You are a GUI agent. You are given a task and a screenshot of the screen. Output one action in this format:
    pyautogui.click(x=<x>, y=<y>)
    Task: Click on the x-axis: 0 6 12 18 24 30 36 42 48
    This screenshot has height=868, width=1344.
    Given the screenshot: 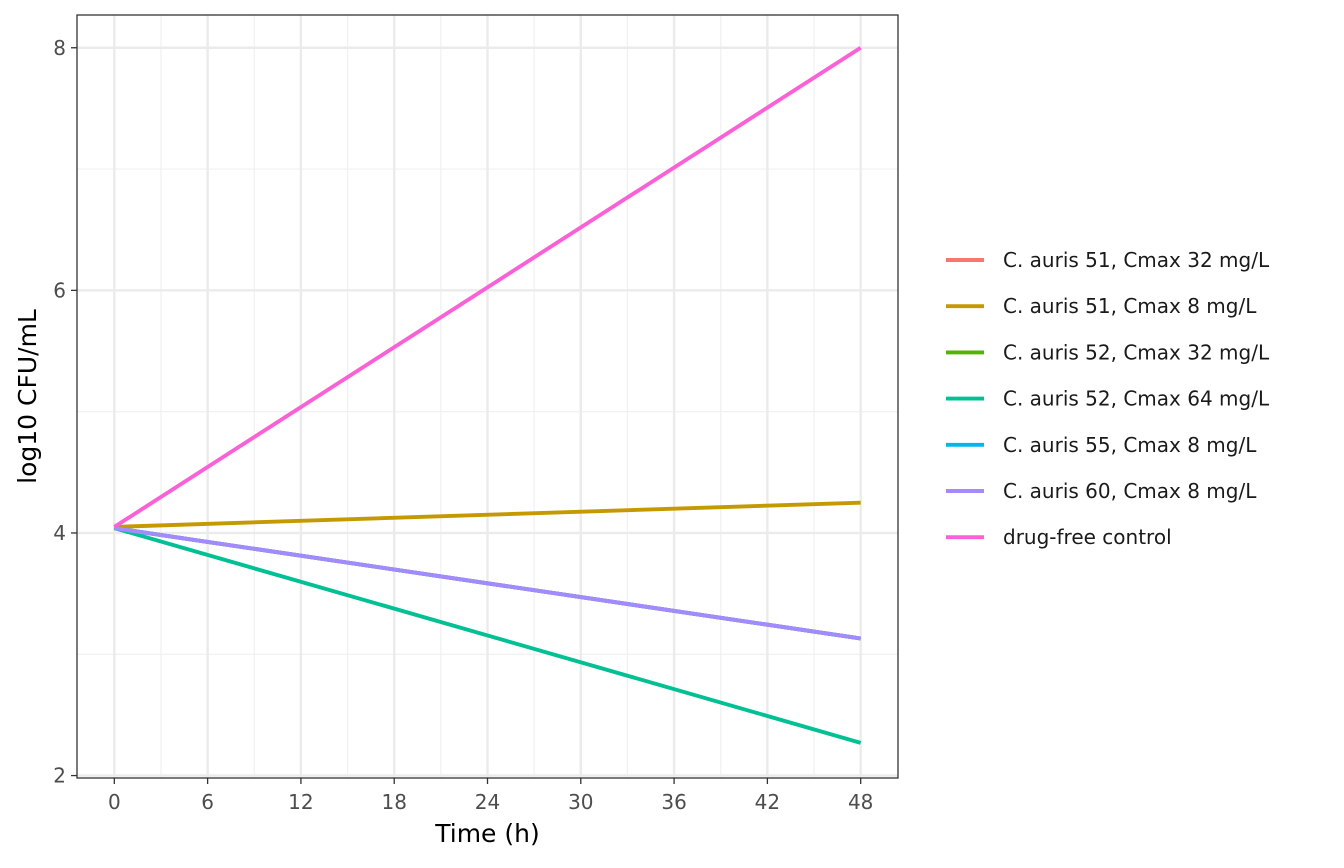 What is the action you would take?
    pyautogui.click(x=490, y=796)
    